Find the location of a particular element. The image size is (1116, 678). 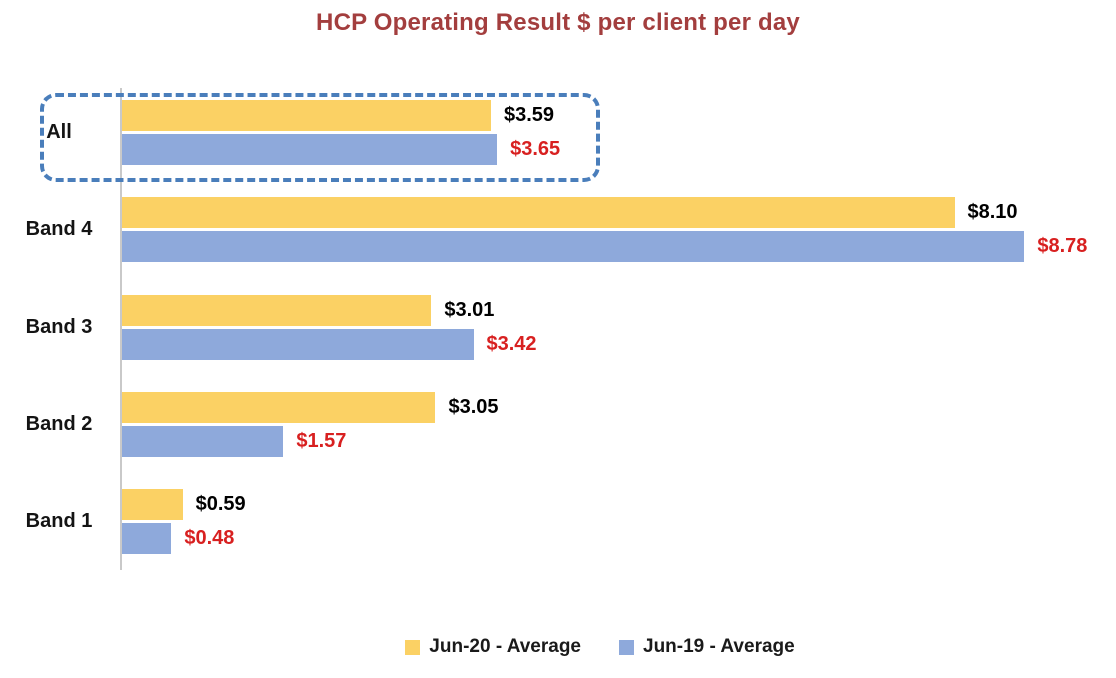

category-label-band-2: Band 2 is located at coordinates (59, 423).